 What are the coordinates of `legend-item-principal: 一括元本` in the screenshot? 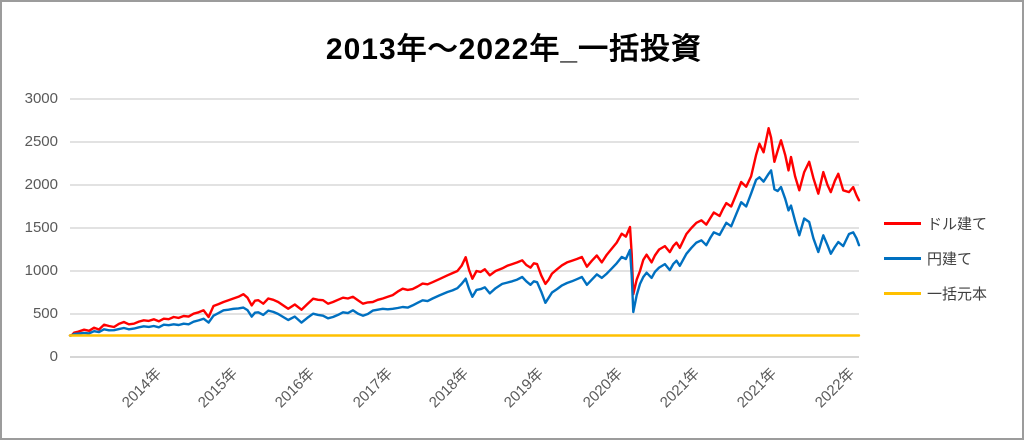 It's located at (935, 293).